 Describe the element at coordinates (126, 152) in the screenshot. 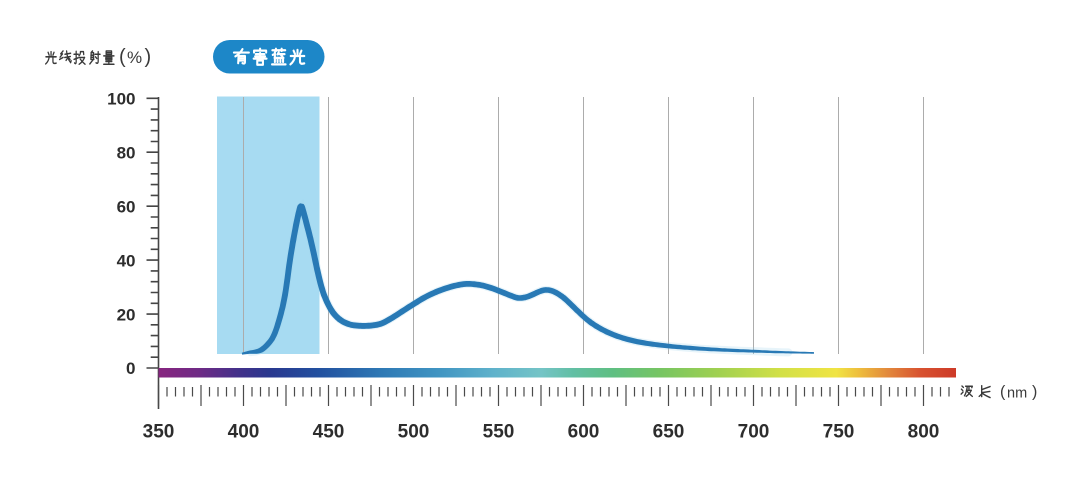

I see `svg-text: 80` at that location.